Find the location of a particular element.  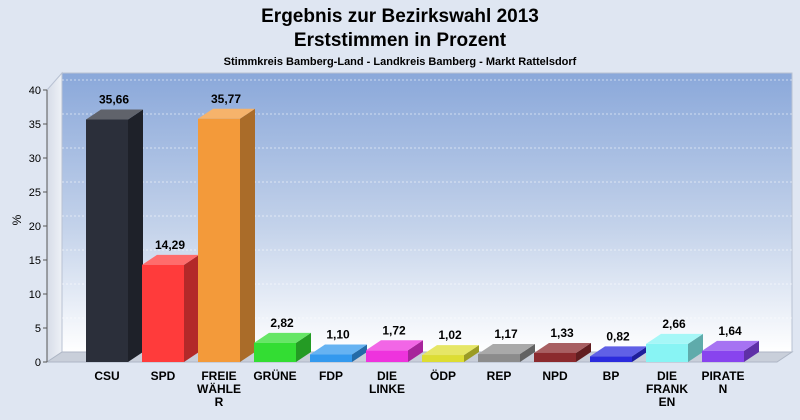

value-label: 35,66 is located at coordinates (114, 100).